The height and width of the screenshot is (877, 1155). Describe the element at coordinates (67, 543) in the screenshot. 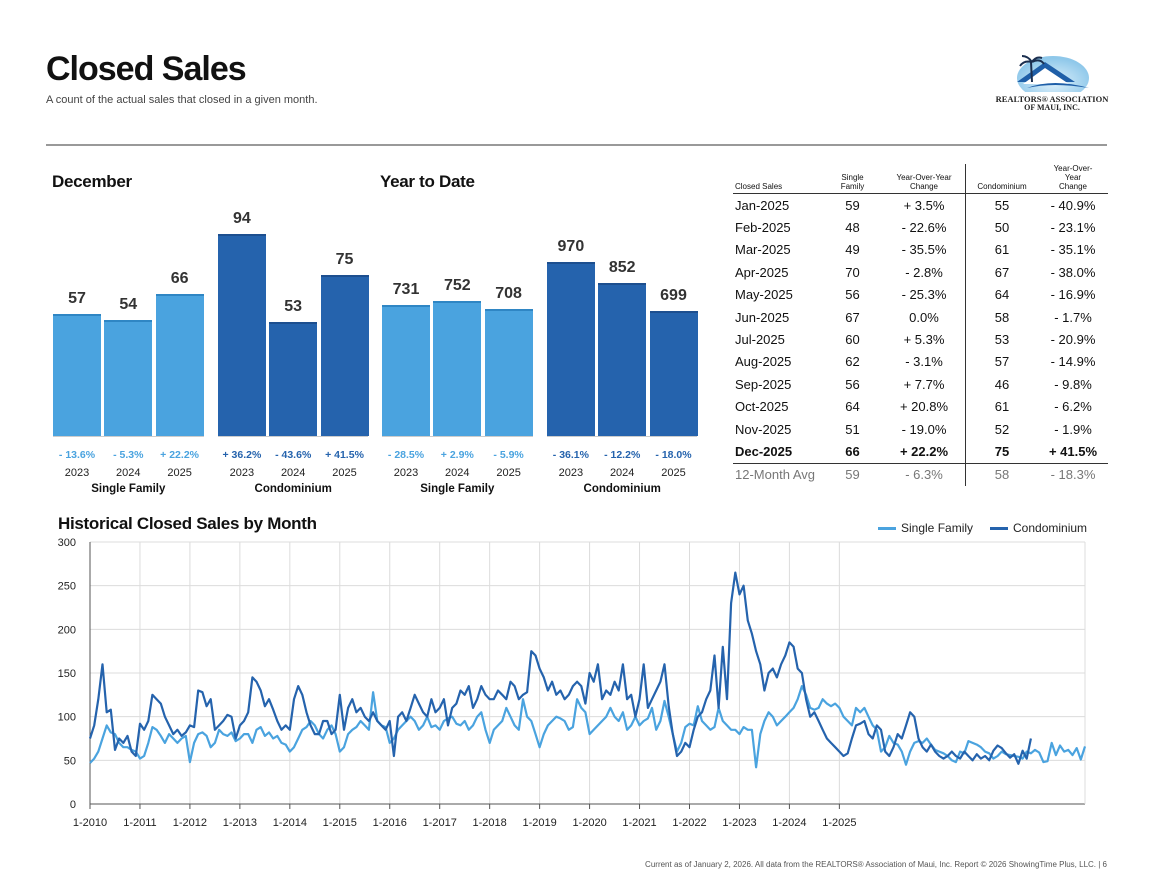

I see `y-tick-label: 300` at that location.